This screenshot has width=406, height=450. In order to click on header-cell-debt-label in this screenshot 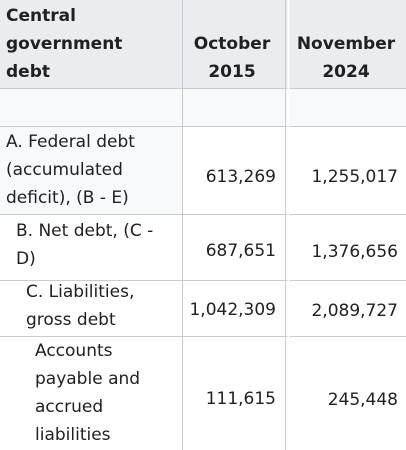, I will do `click(91, 44)`.